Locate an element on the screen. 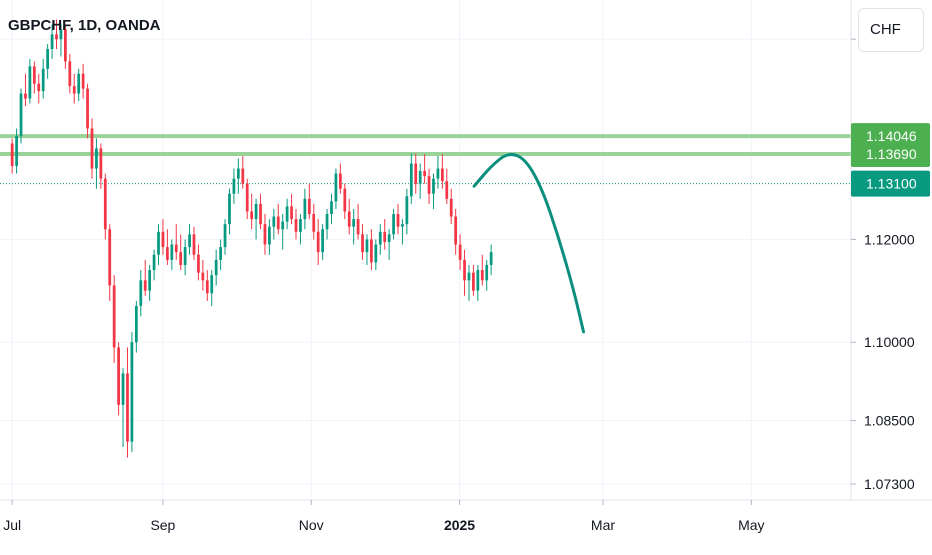 Image resolution: width=932 pixels, height=555 pixels. projection-layer is located at coordinates (529, 243).